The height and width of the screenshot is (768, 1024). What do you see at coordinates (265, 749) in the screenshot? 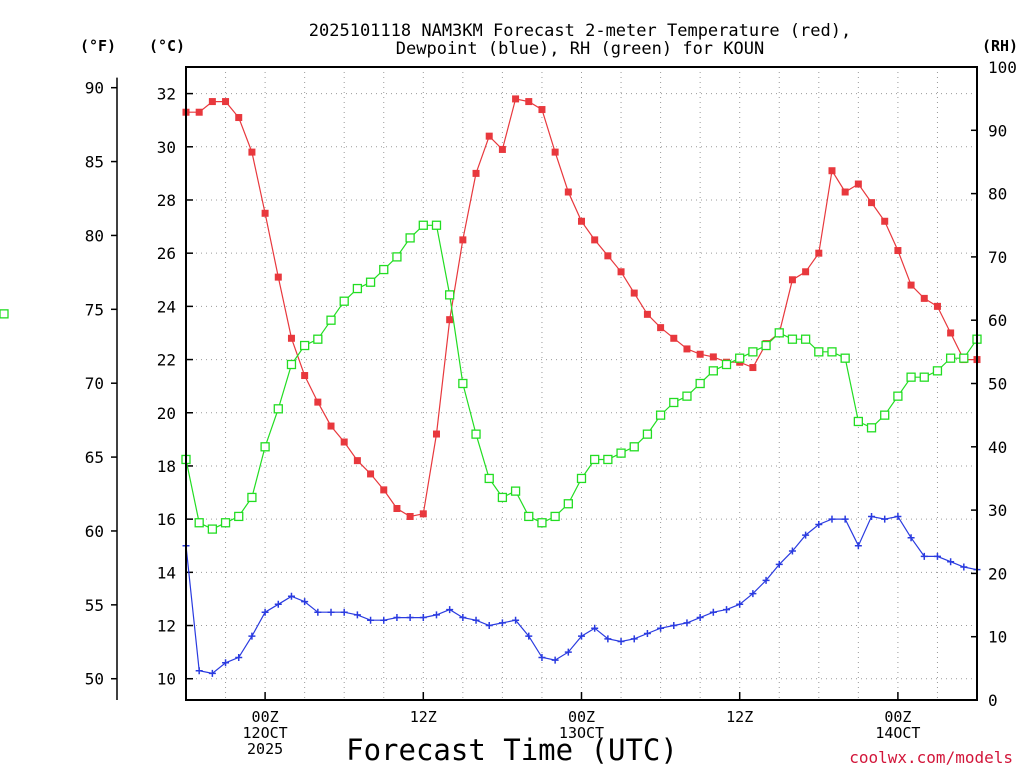
I see `time-tick-label: 2025` at bounding box center [265, 749].